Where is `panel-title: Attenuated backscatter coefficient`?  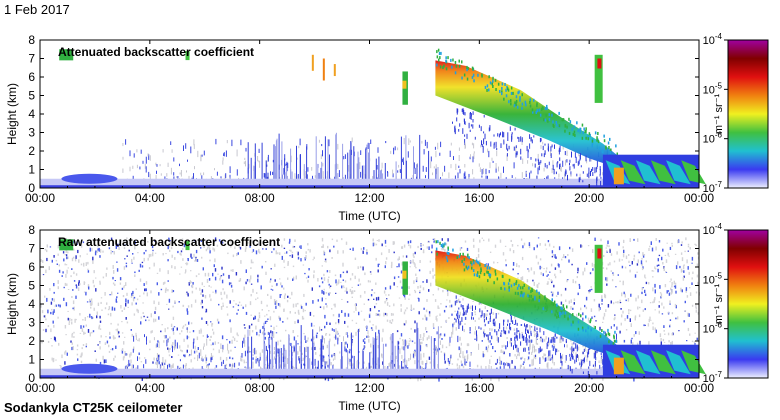 panel-title: Attenuated backscatter coefficient is located at coordinates (156, 52).